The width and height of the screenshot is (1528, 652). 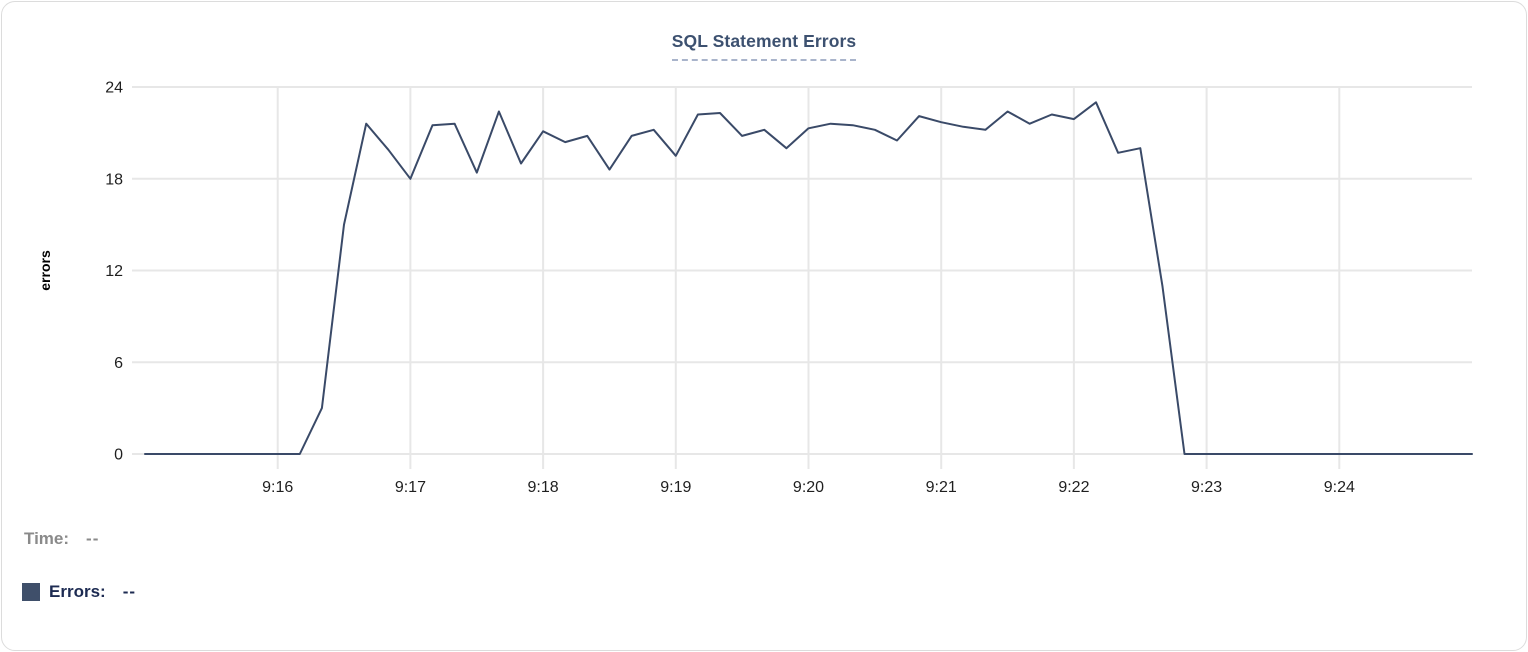 What do you see at coordinates (114, 271) in the screenshot?
I see `y-tick-label: 12` at bounding box center [114, 271].